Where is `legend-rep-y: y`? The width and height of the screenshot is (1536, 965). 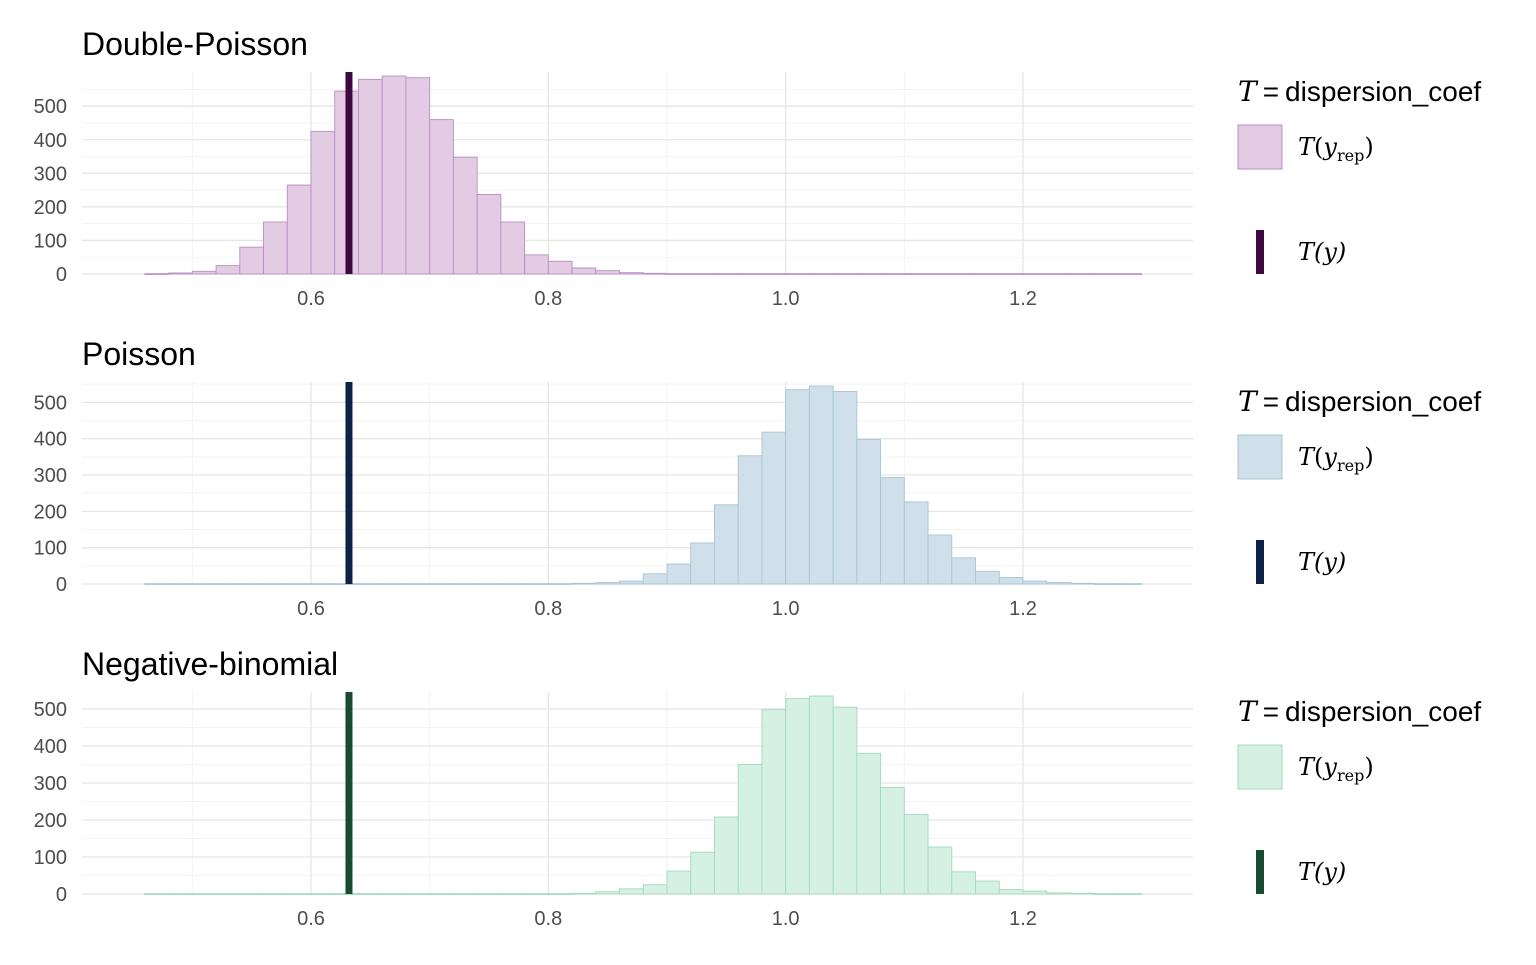
legend-rep-y: y is located at coordinates (1329, 457).